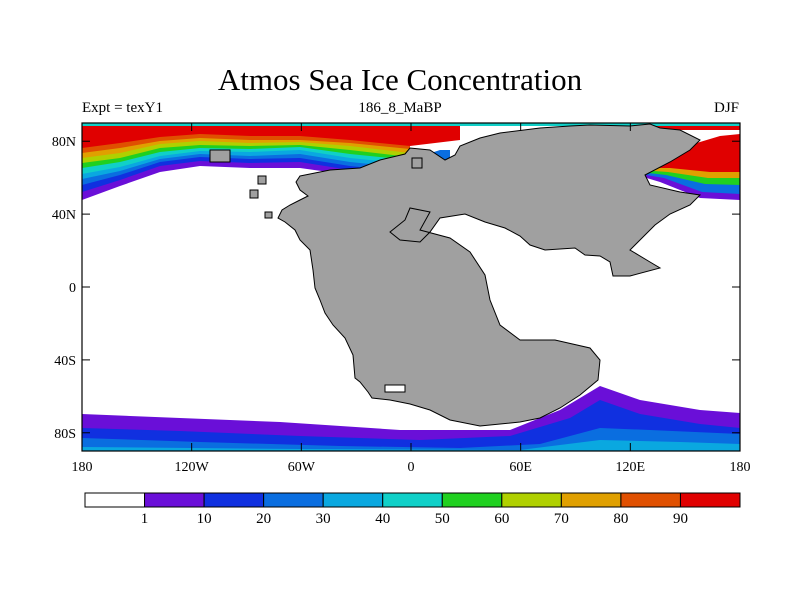 The image size is (800, 600). Describe the element at coordinates (64, 215) in the screenshot. I see `y-tick-label: 40N` at that location.